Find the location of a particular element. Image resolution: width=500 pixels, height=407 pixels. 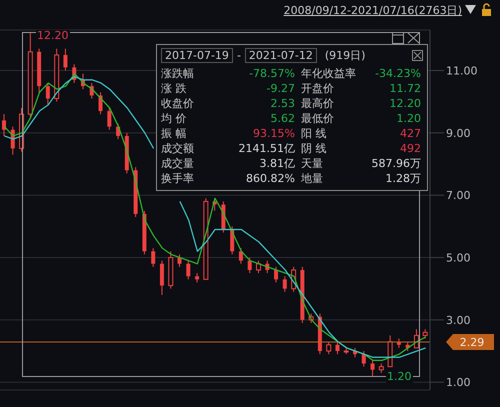

annotation: 收盘价 is located at coordinates (178, 104).